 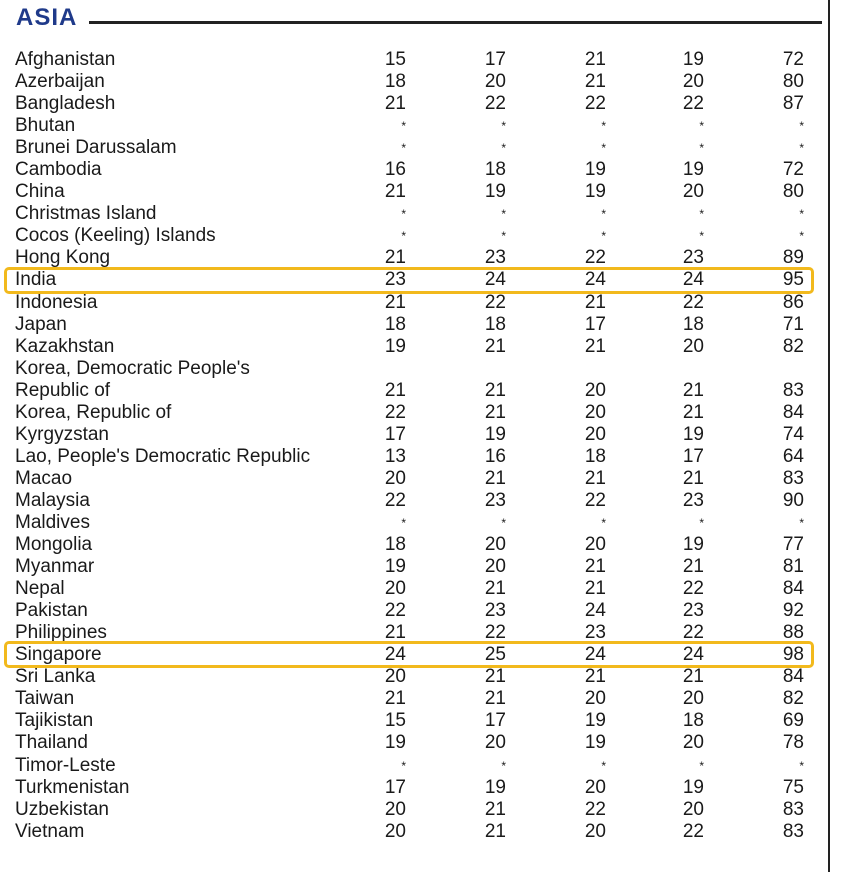 I want to click on country-name: Cambodia, so click(x=58, y=170).